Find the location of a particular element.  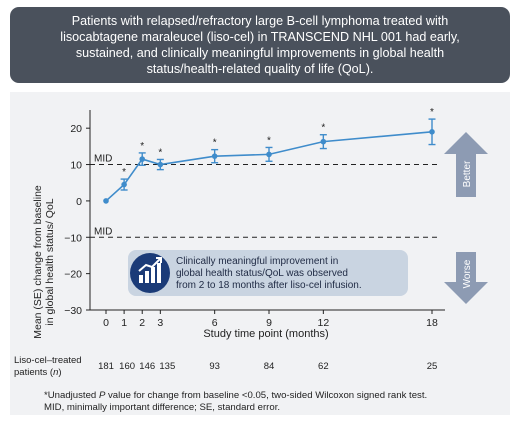

x-axis-label: Study time point (months) is located at coordinates (265, 334).